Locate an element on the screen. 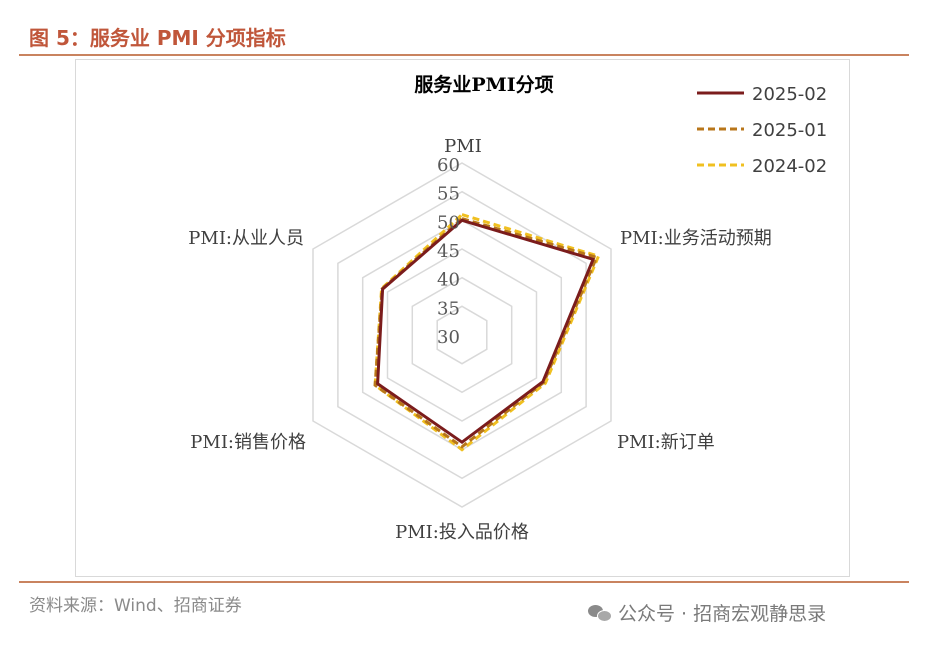  legend-label: 2025-02 is located at coordinates (789, 94).